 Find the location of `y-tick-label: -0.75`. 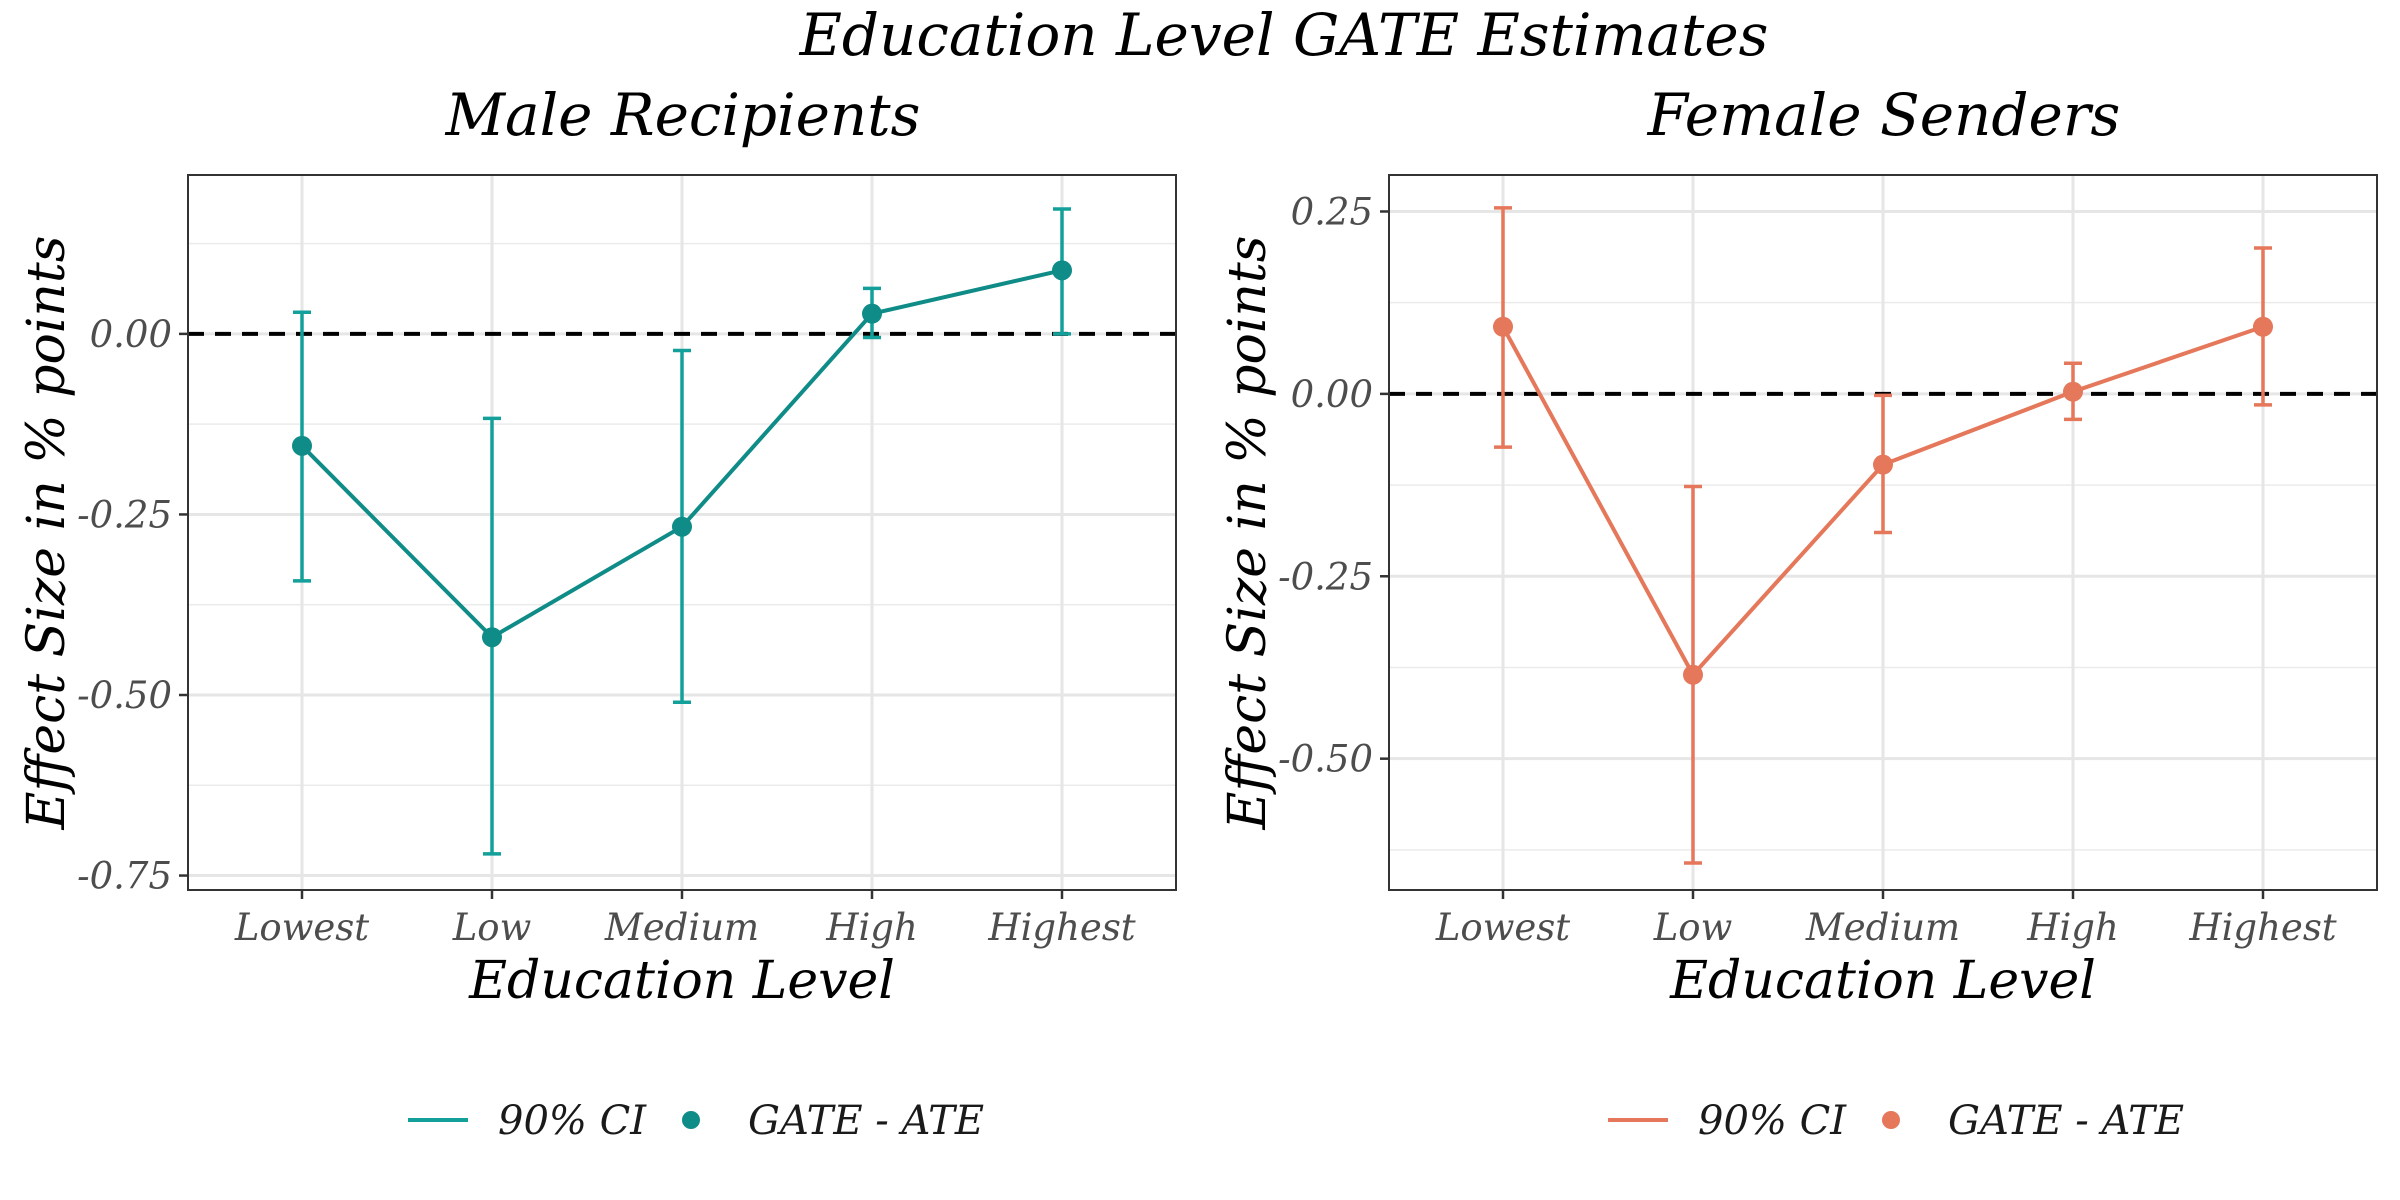

y-tick-label: -0.75 is located at coordinates (124, 876).